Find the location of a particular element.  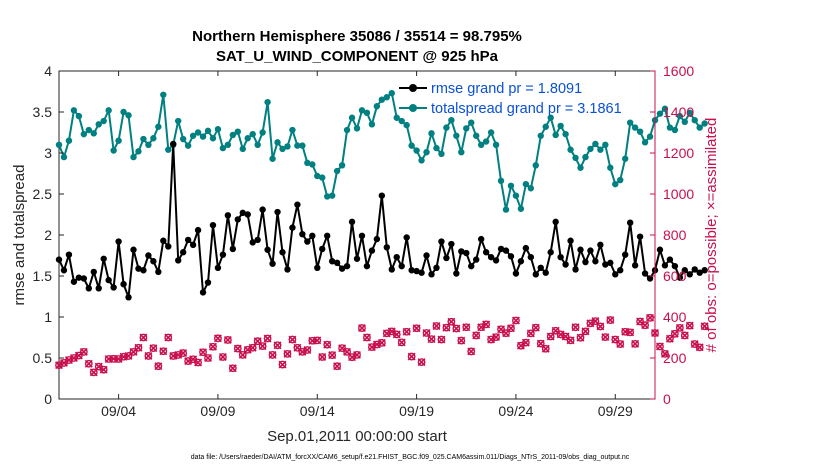

y2-tick-label-6: 1200 is located at coordinates (678, 153).